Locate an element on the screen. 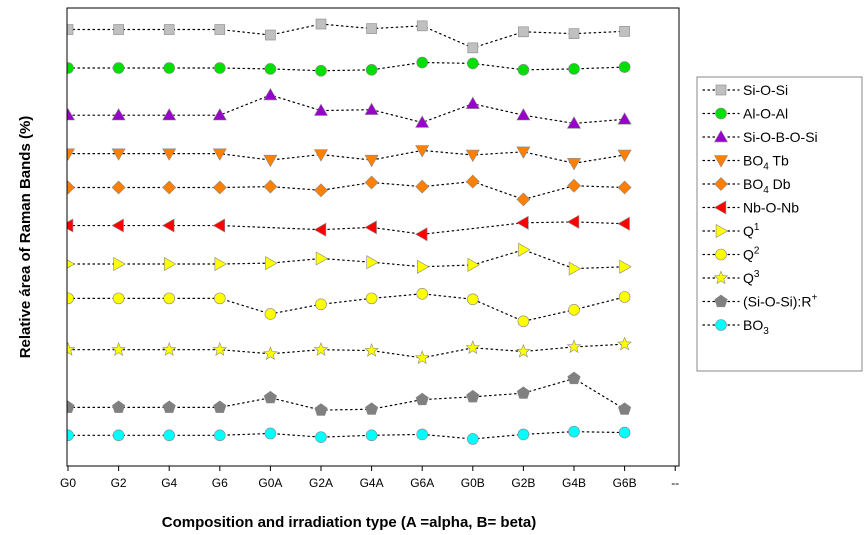 Image resolution: width=866 pixels, height=535 pixels. legend-item: BO4 Db is located at coordinates (746, 186).